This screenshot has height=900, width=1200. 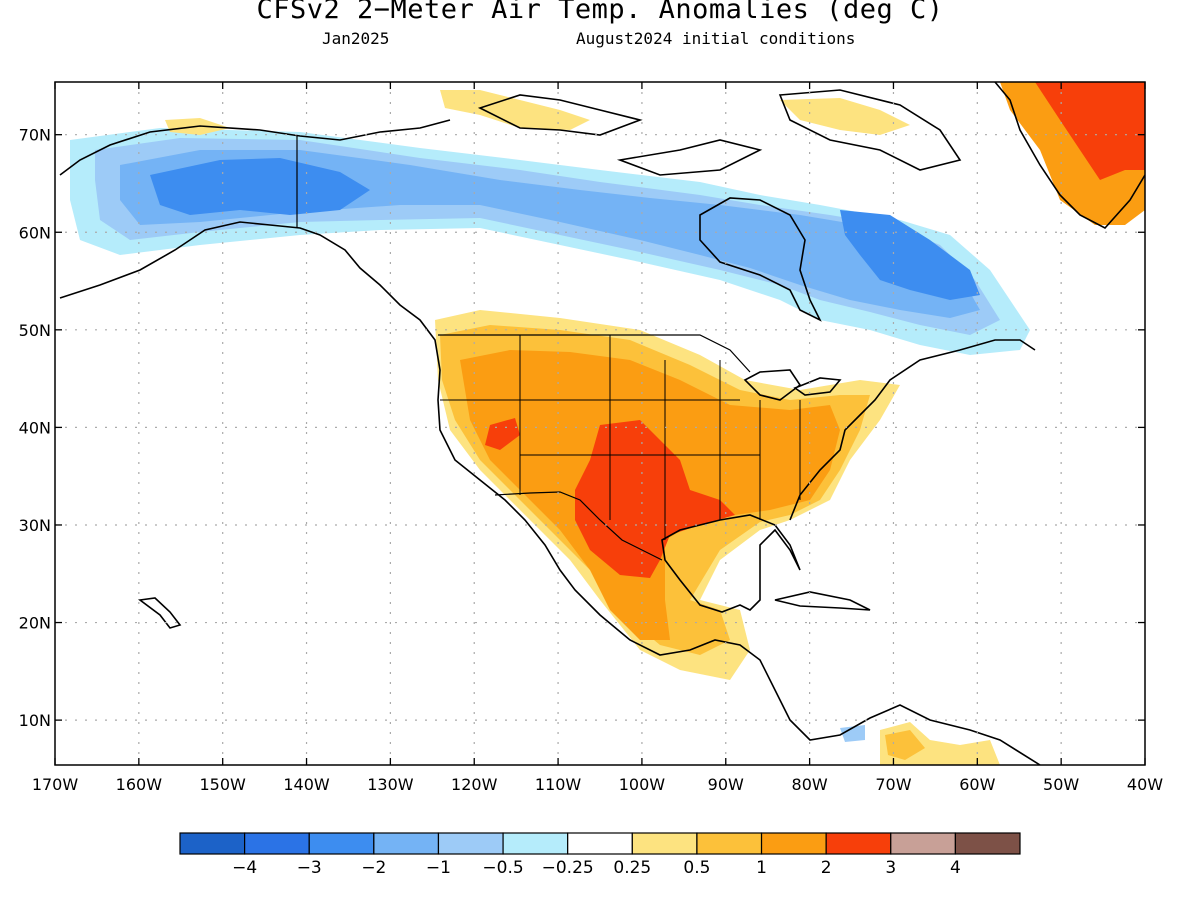 I want to click on lon-label-110W: 110W, so click(x=558, y=784).